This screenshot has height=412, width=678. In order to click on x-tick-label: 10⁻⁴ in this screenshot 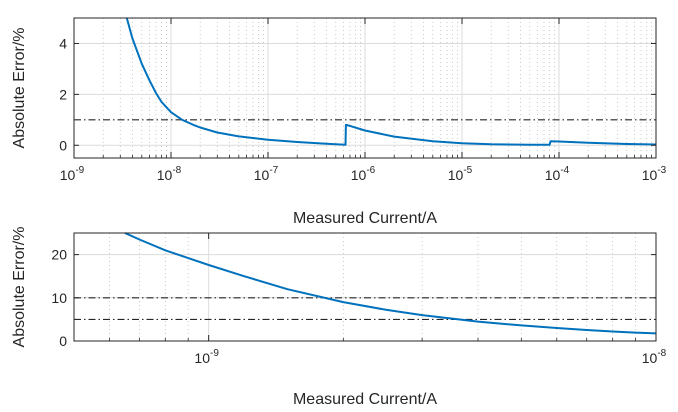, I will do `click(557, 174)`.